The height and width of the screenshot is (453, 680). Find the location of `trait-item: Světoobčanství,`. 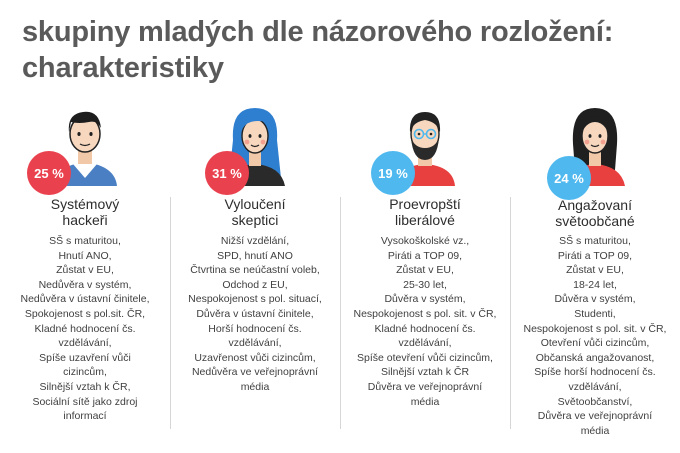

trait-item: Světoobčanství, is located at coordinates (595, 401).